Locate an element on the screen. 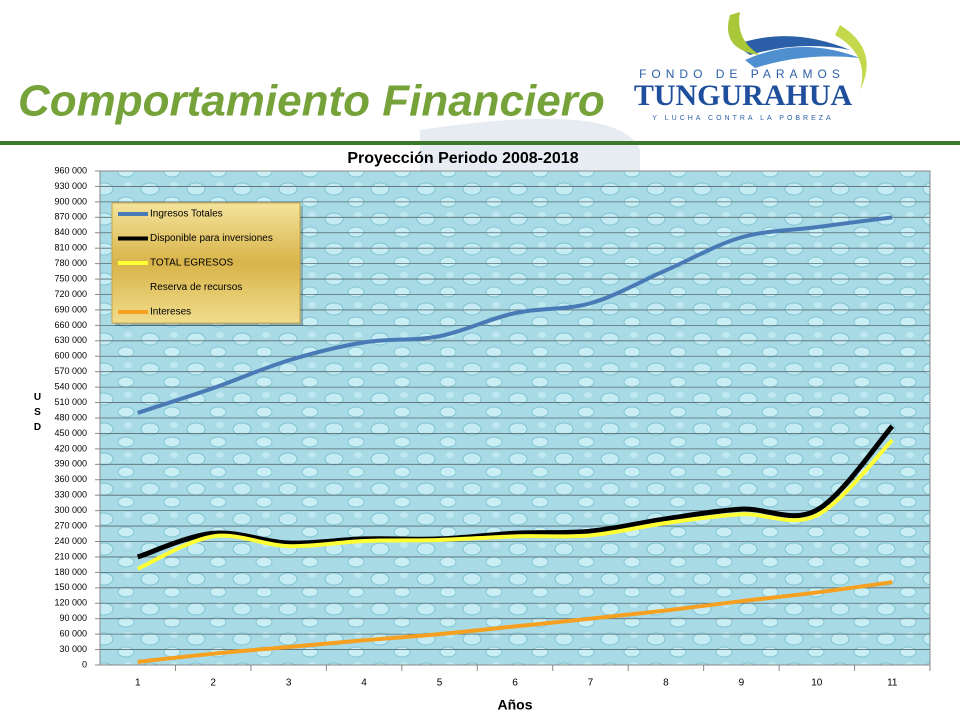 Image resolution: width=960 pixels, height=720 pixels. legend-label: TOTAL EGRESOS is located at coordinates (191, 263).